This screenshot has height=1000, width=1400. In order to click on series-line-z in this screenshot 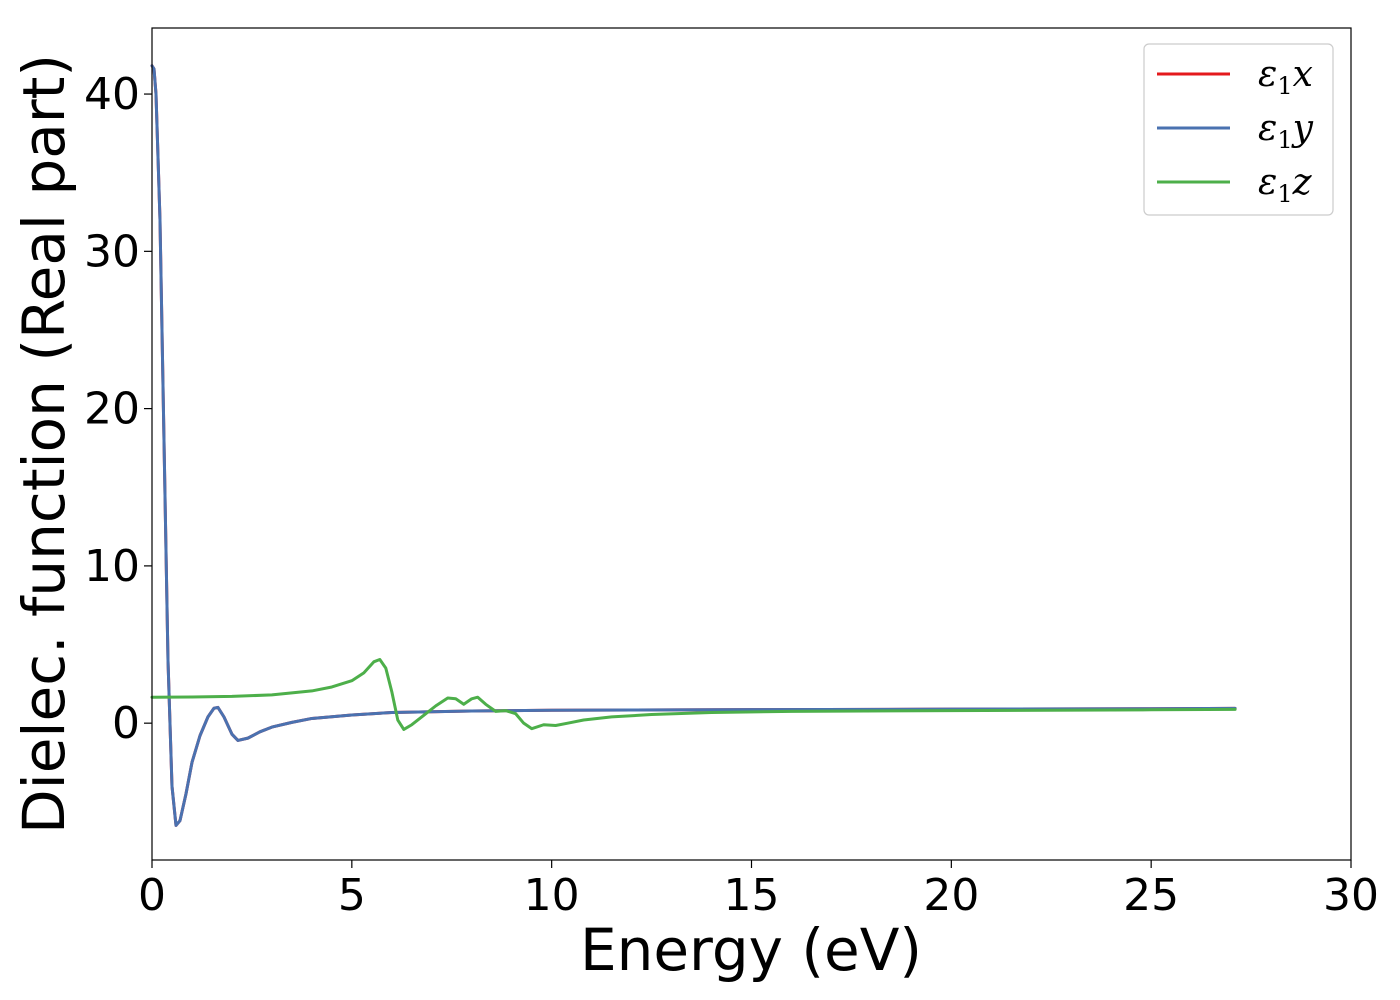, I will do `click(693, 694)`.